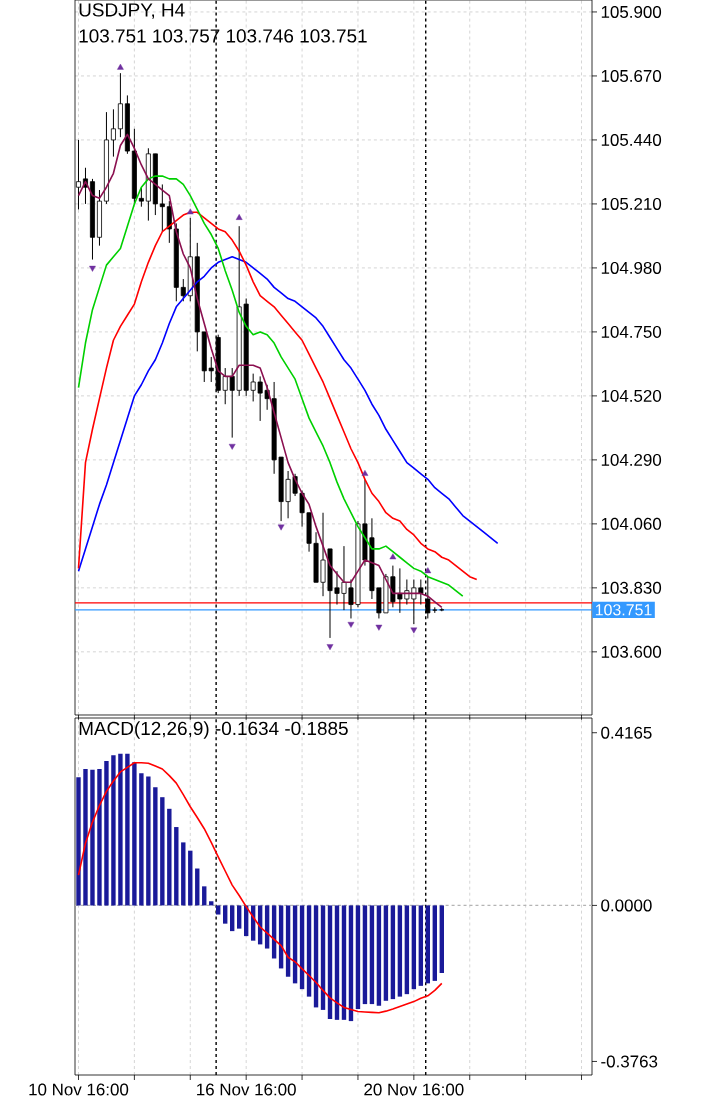  What do you see at coordinates (631, 459) in the screenshot?
I see `y-tick-label: 104.290` at bounding box center [631, 459].